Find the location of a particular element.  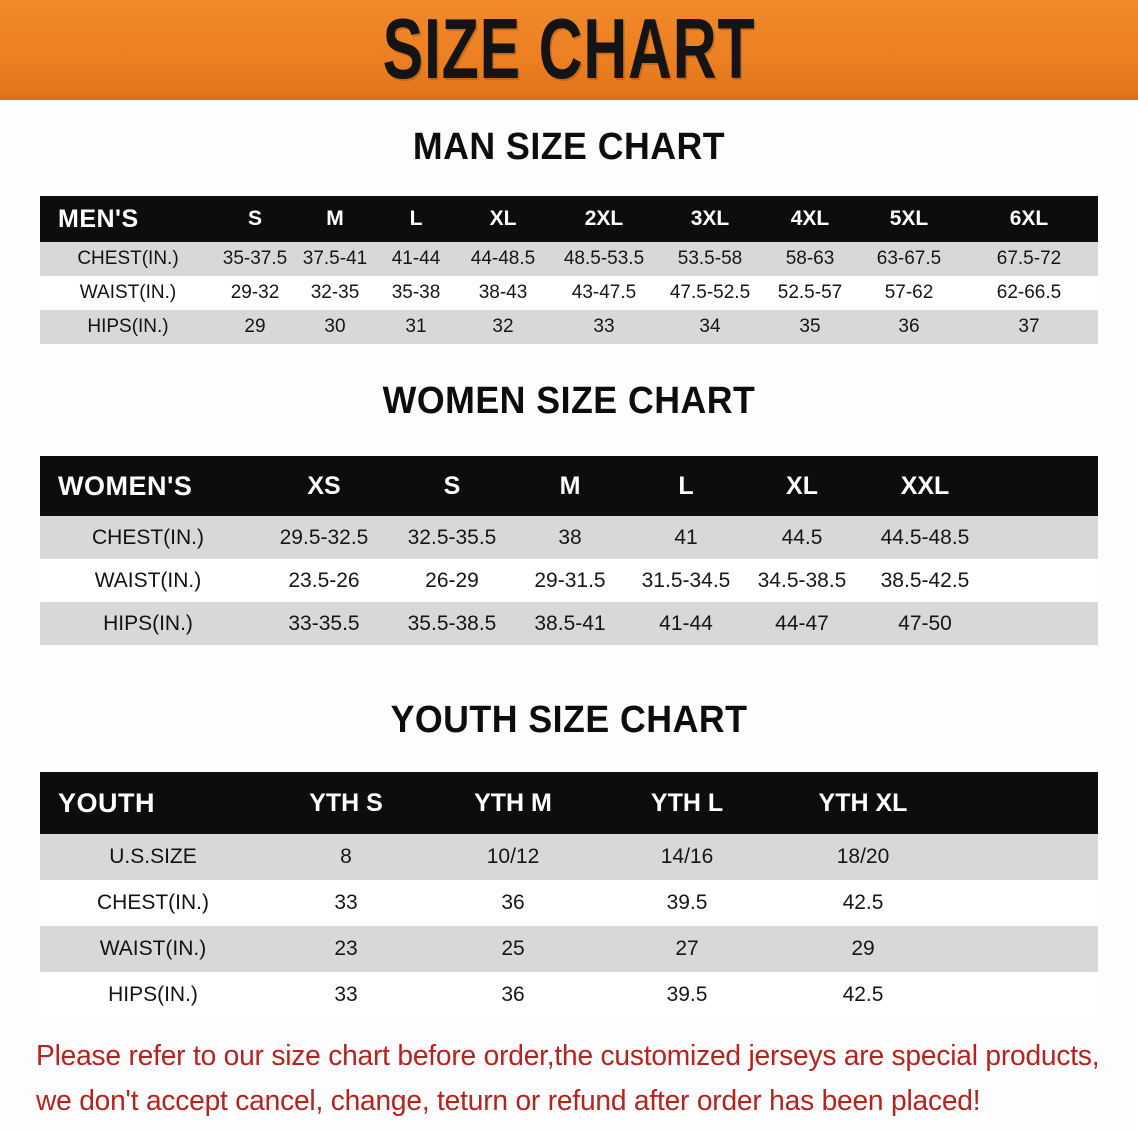

man-header-2xl: 2XL is located at coordinates (604, 218).